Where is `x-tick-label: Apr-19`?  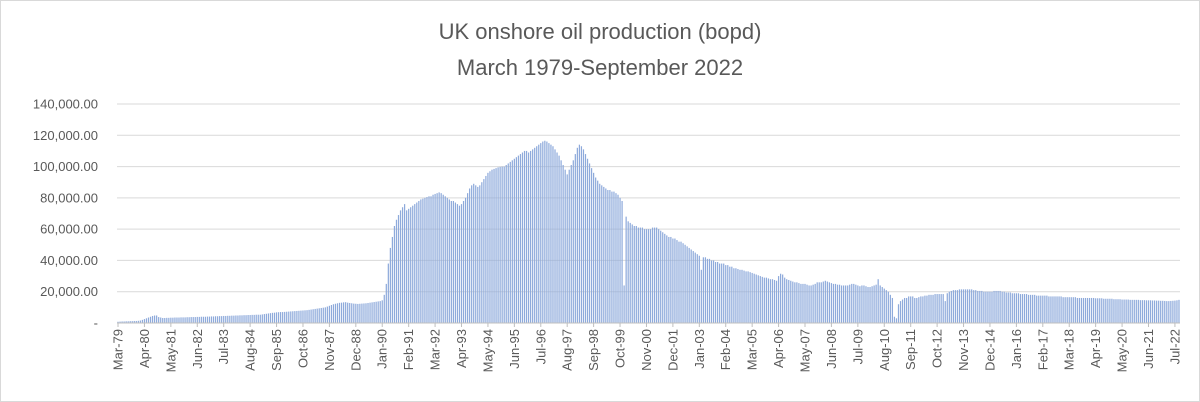 x-tick-label: Apr-19 is located at coordinates (1095, 348).